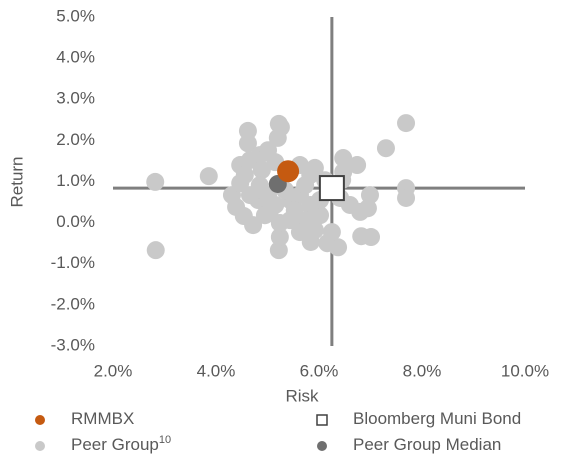 This screenshot has width=568, height=458. I want to click on legend-label: Peer Group Median, so click(427, 444).